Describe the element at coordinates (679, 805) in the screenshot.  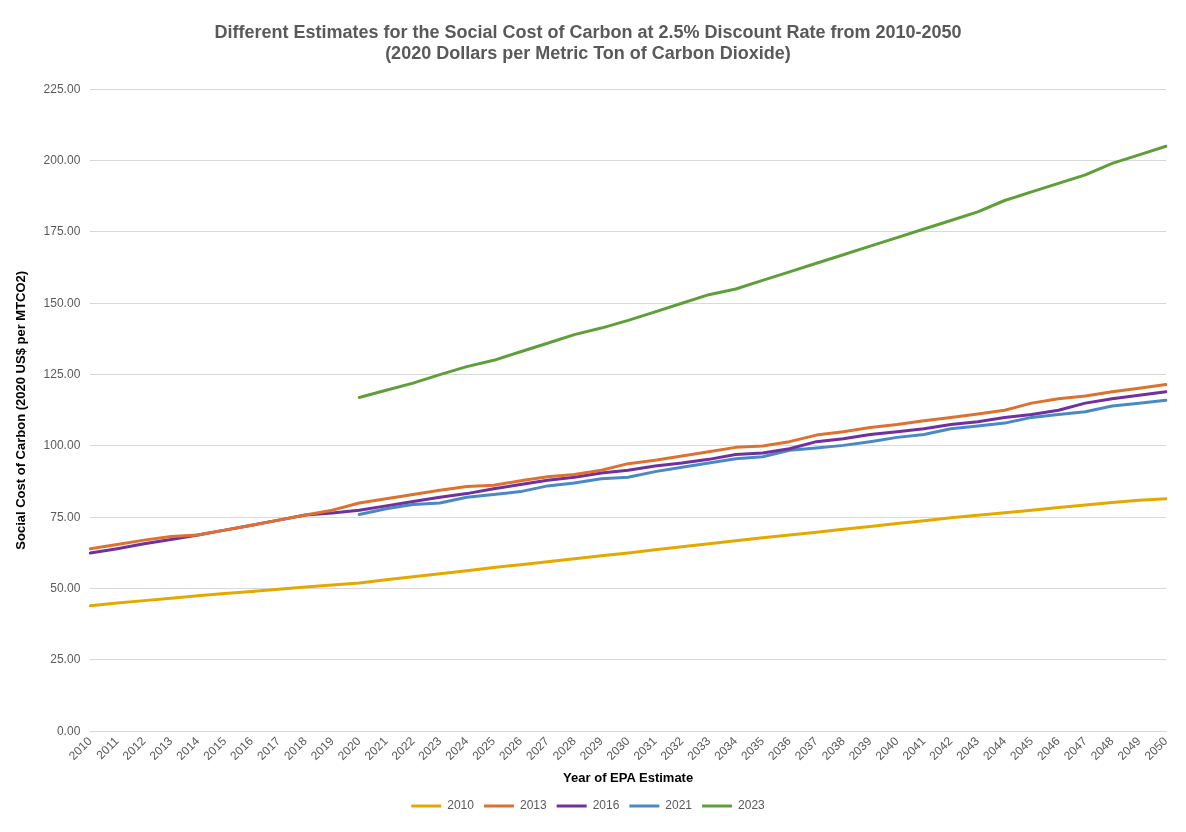
I see `legend-label: 2021` at that location.